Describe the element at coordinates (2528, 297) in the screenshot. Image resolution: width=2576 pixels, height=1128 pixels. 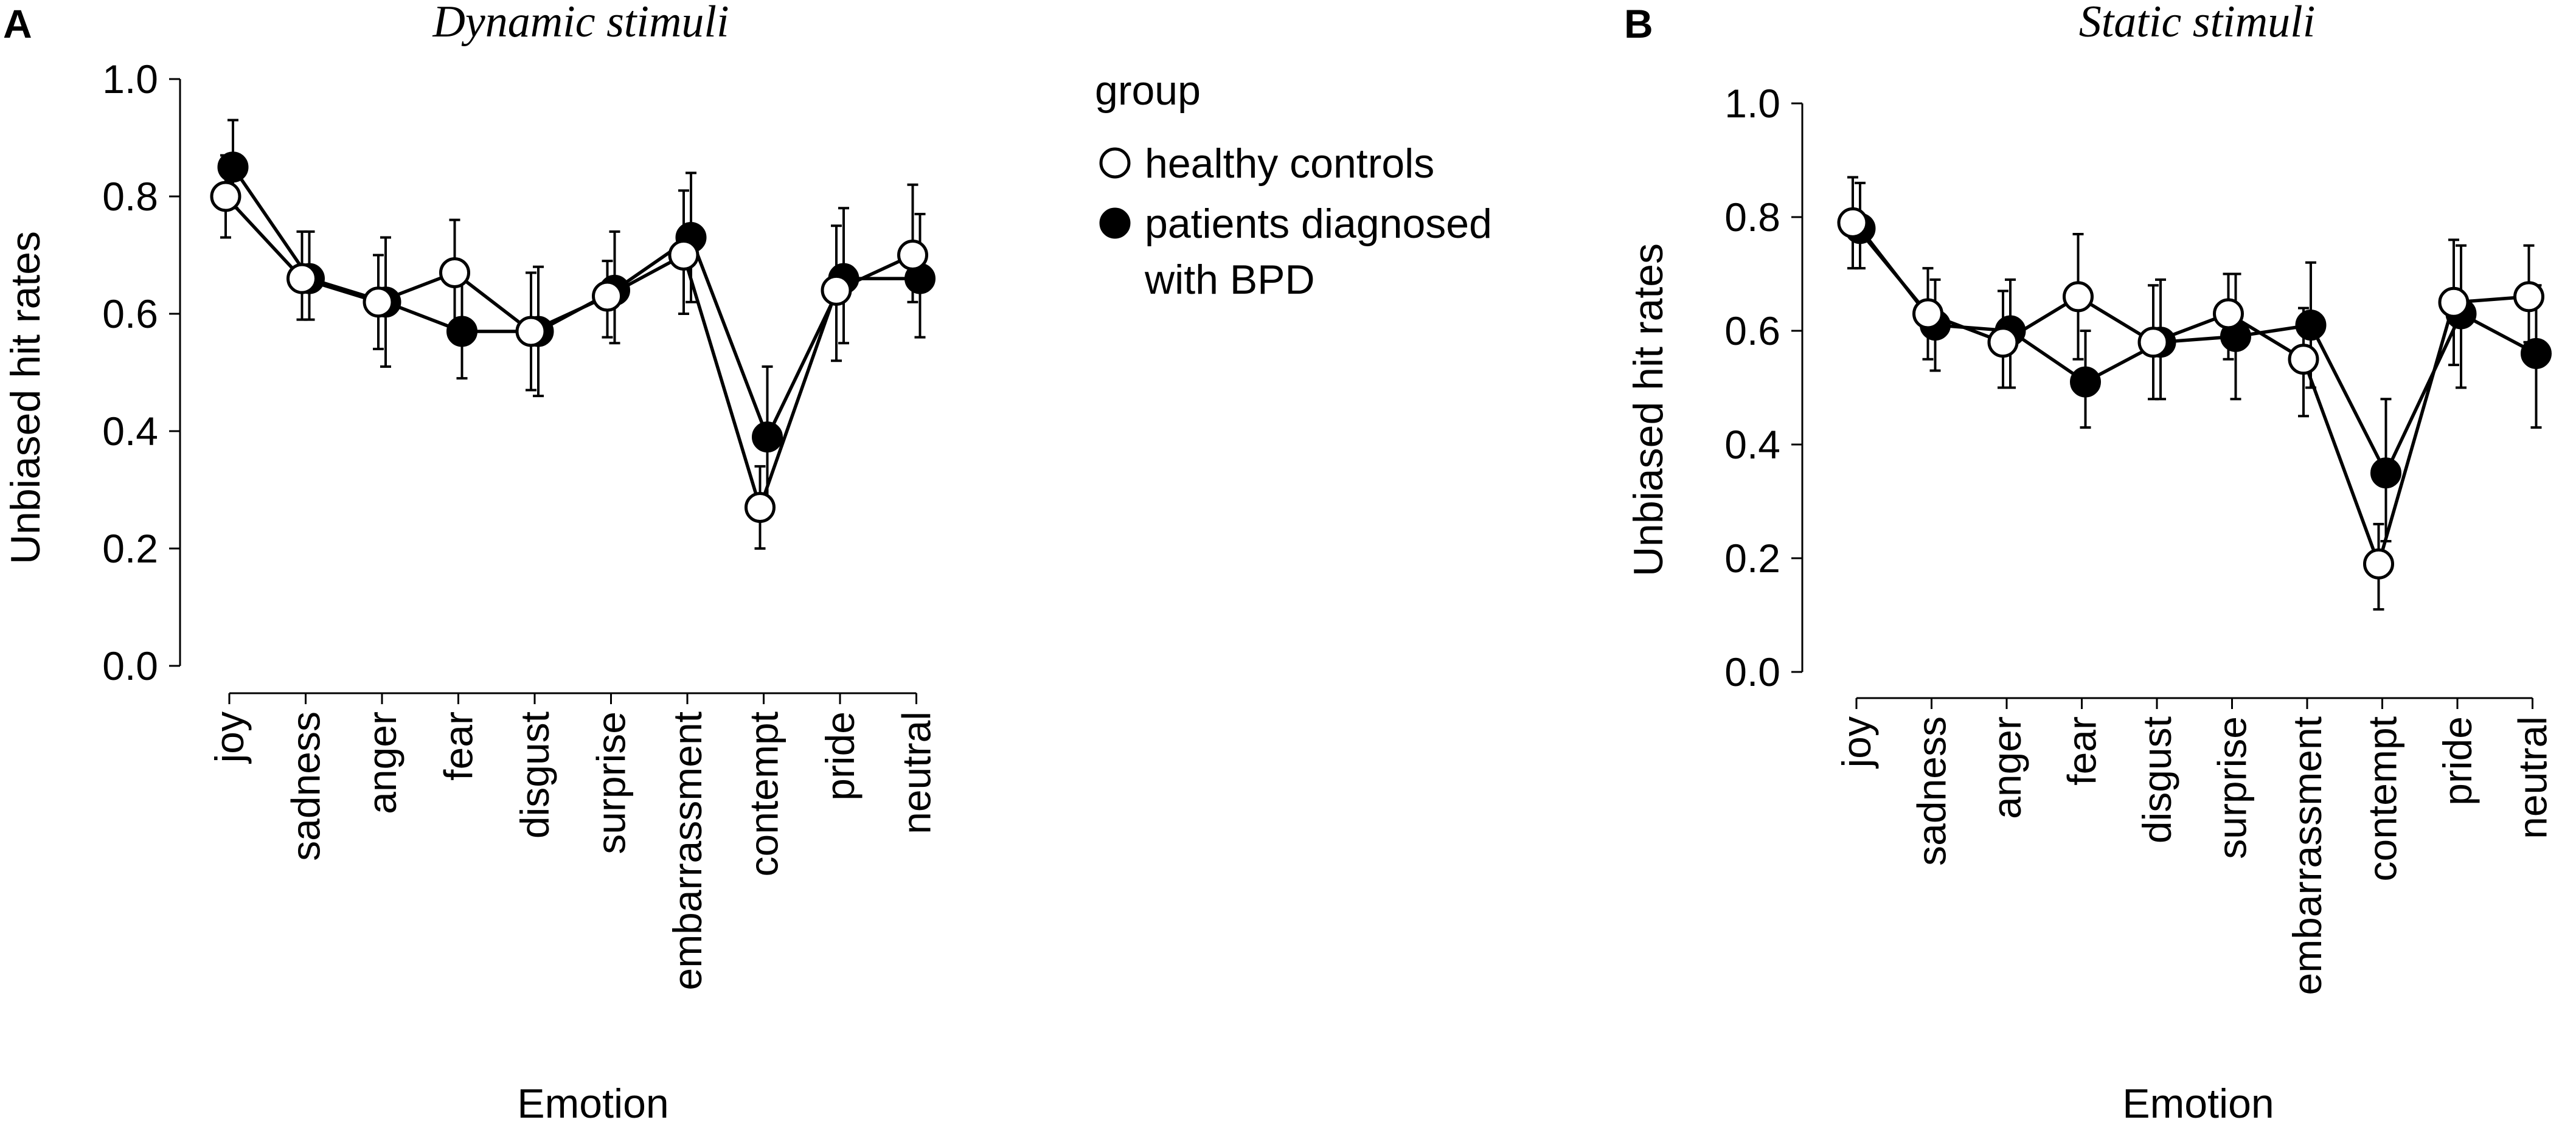
I see `panel-b-point-healthy-controls-neutral` at that location.